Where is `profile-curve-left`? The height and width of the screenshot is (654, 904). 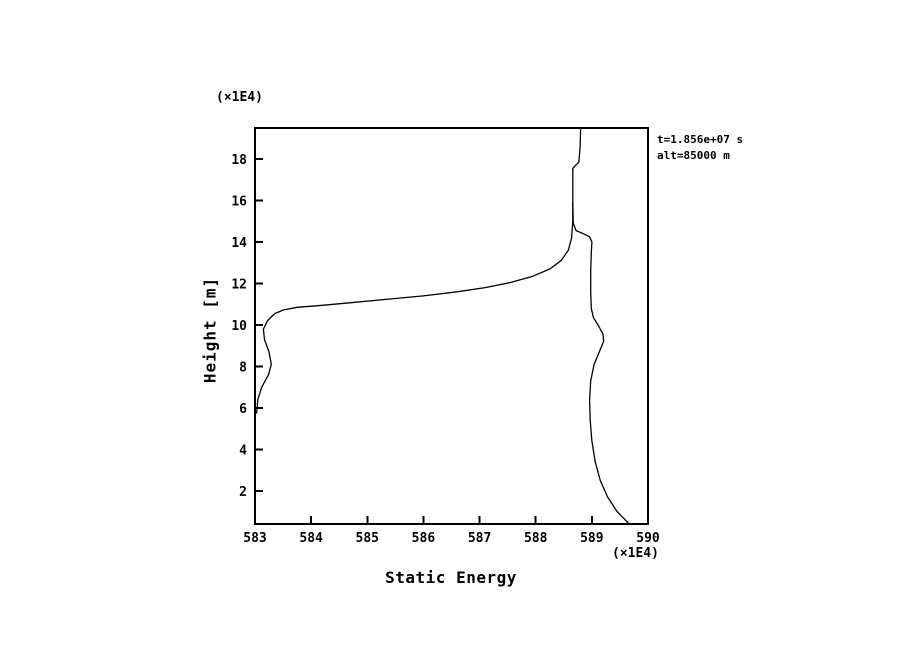
profile-curve-left is located at coordinates (415, 307).